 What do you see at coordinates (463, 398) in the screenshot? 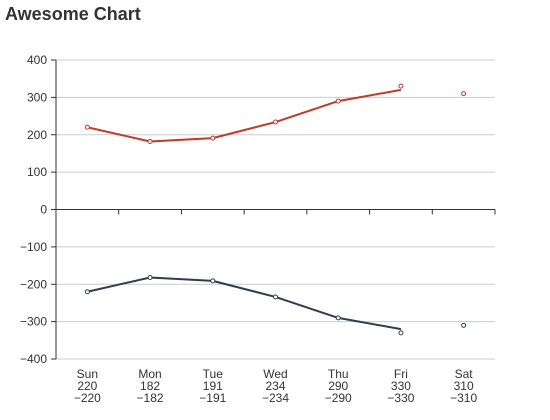
I see `category-value-label: −310` at bounding box center [463, 398].